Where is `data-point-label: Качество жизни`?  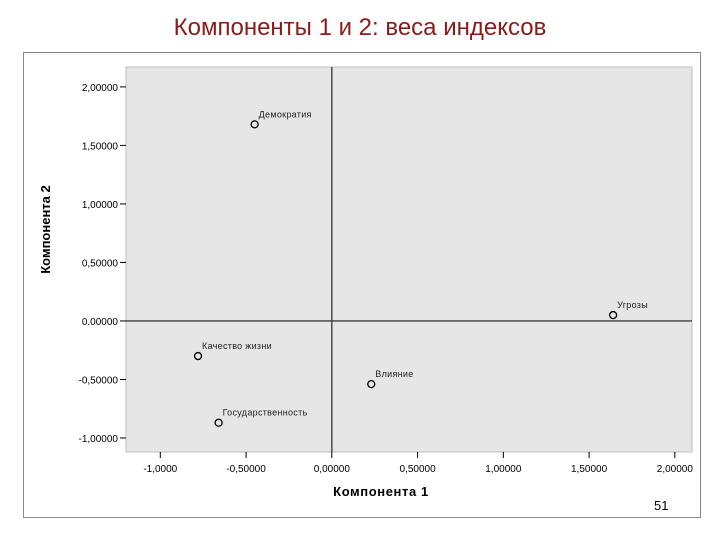
data-point-label: Качество жизни is located at coordinates (237, 346).